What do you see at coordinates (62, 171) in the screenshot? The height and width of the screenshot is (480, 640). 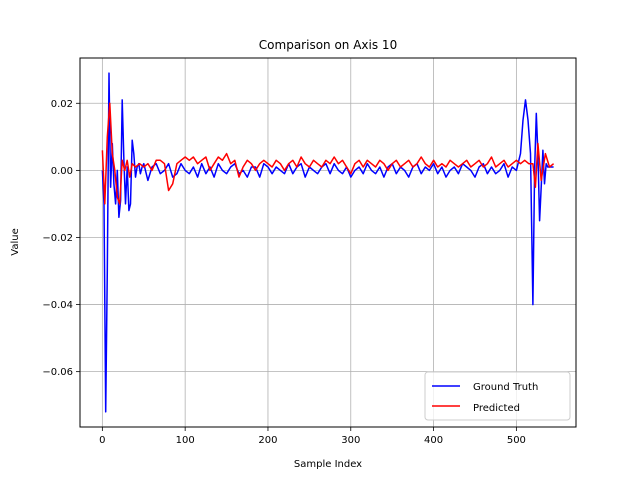 I see `y-tick-label: 0.00` at bounding box center [62, 171].